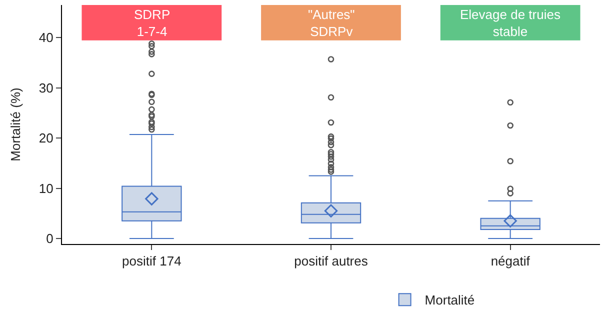 The image size is (610, 320). Describe the element at coordinates (50, 238) in the screenshot. I see `y-tick-label: 0` at that location.